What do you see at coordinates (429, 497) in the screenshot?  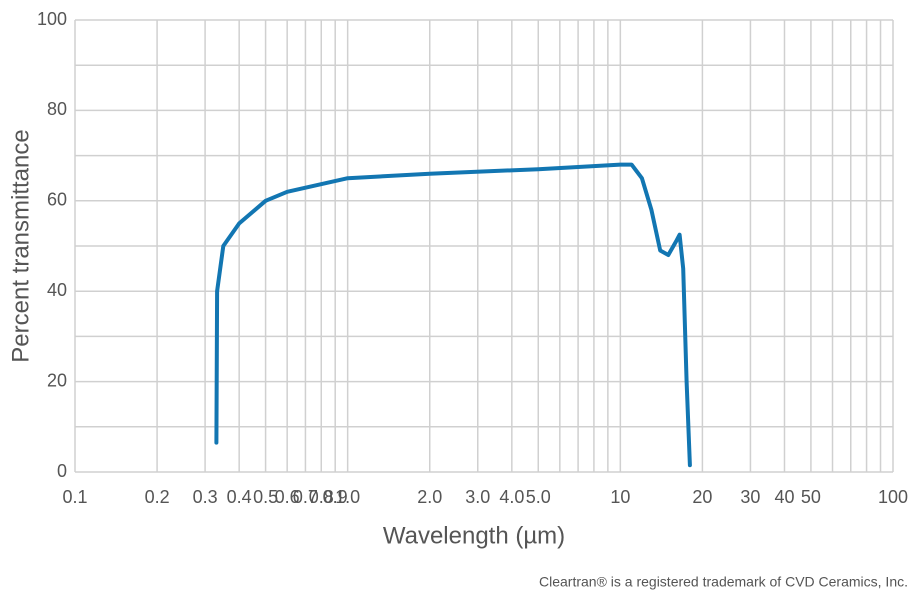 I see `x-tick-label: 2.0` at bounding box center [429, 497].